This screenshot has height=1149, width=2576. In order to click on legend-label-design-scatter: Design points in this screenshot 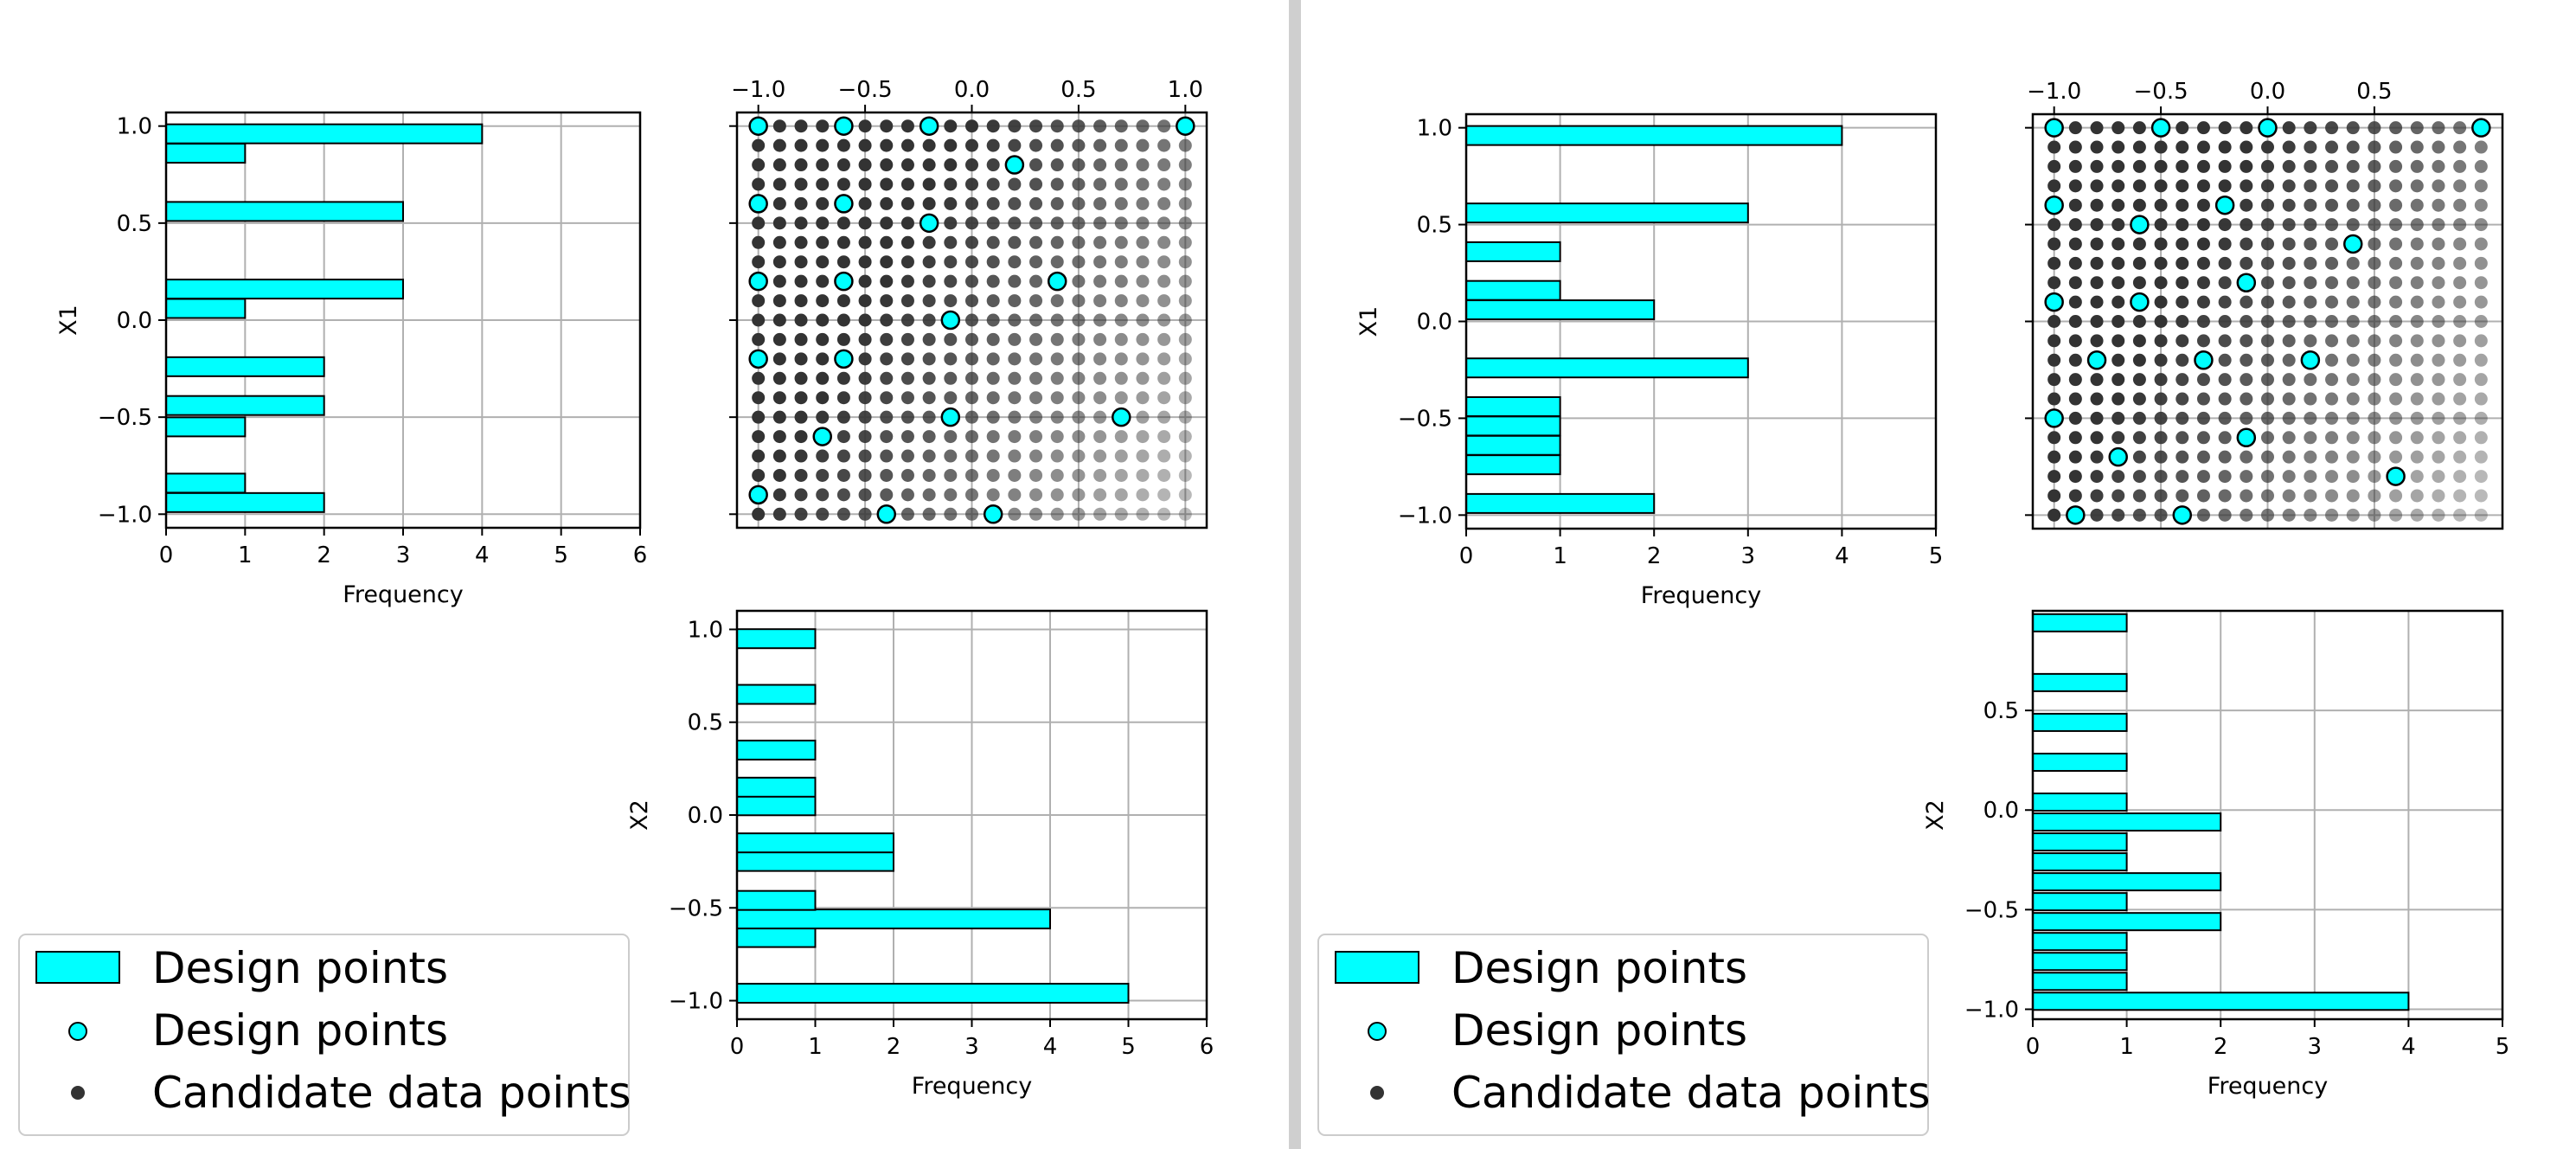, I will do `click(1599, 1030)`.